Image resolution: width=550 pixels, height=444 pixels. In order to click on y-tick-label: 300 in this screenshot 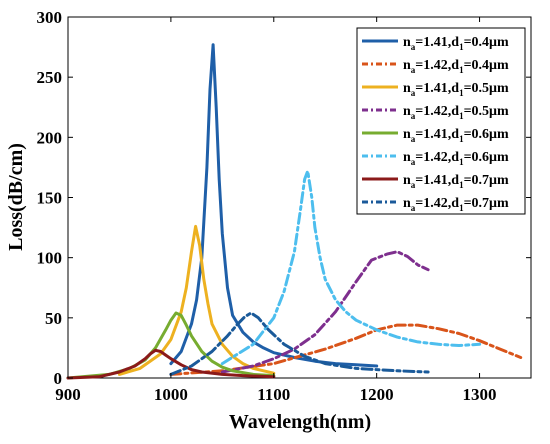, I will do `click(50, 17)`.